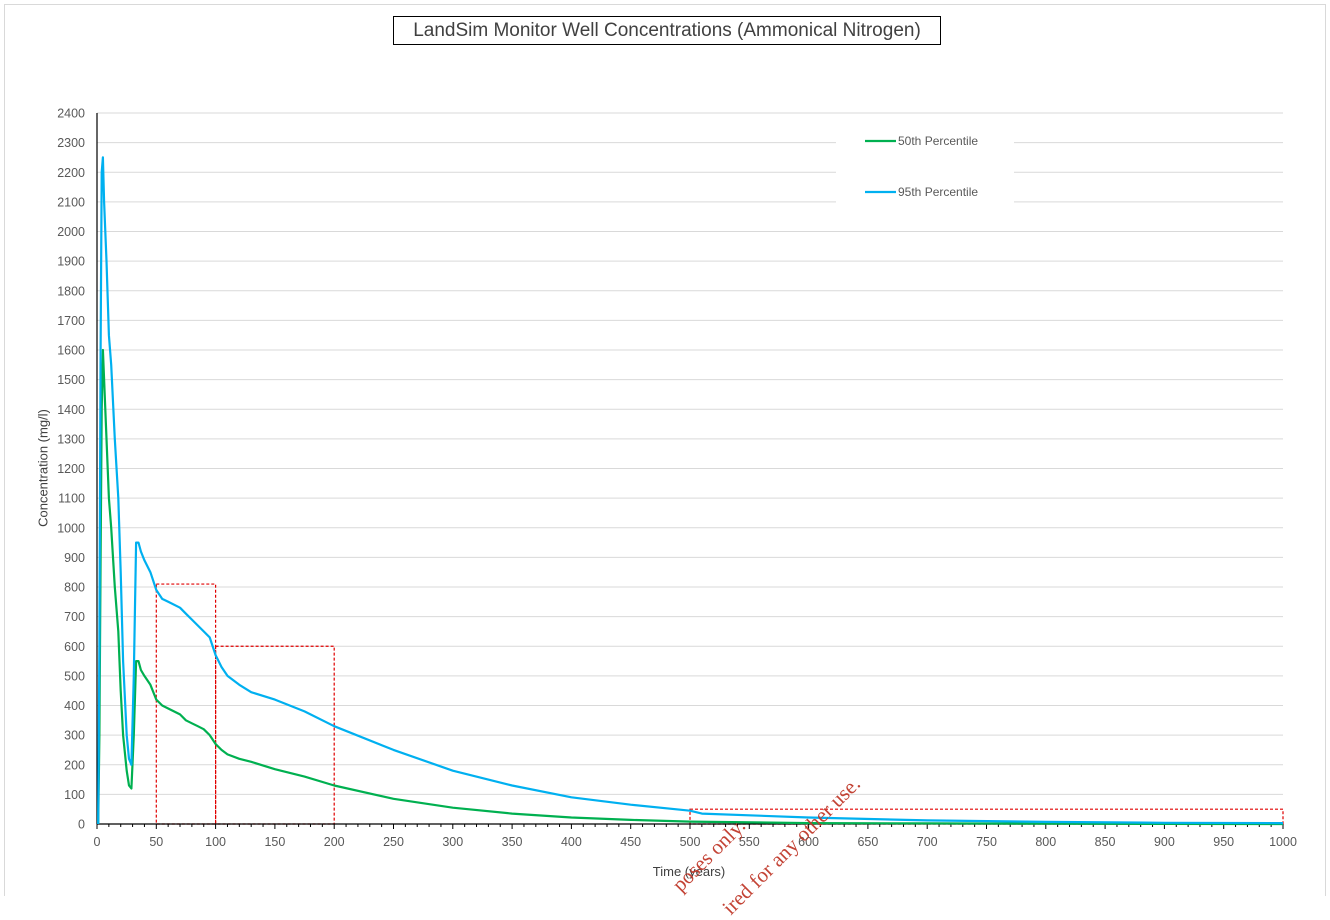 The height and width of the screenshot is (920, 1330). Describe the element at coordinates (71, 439) in the screenshot. I see `y-tick-label: 1300` at that location.